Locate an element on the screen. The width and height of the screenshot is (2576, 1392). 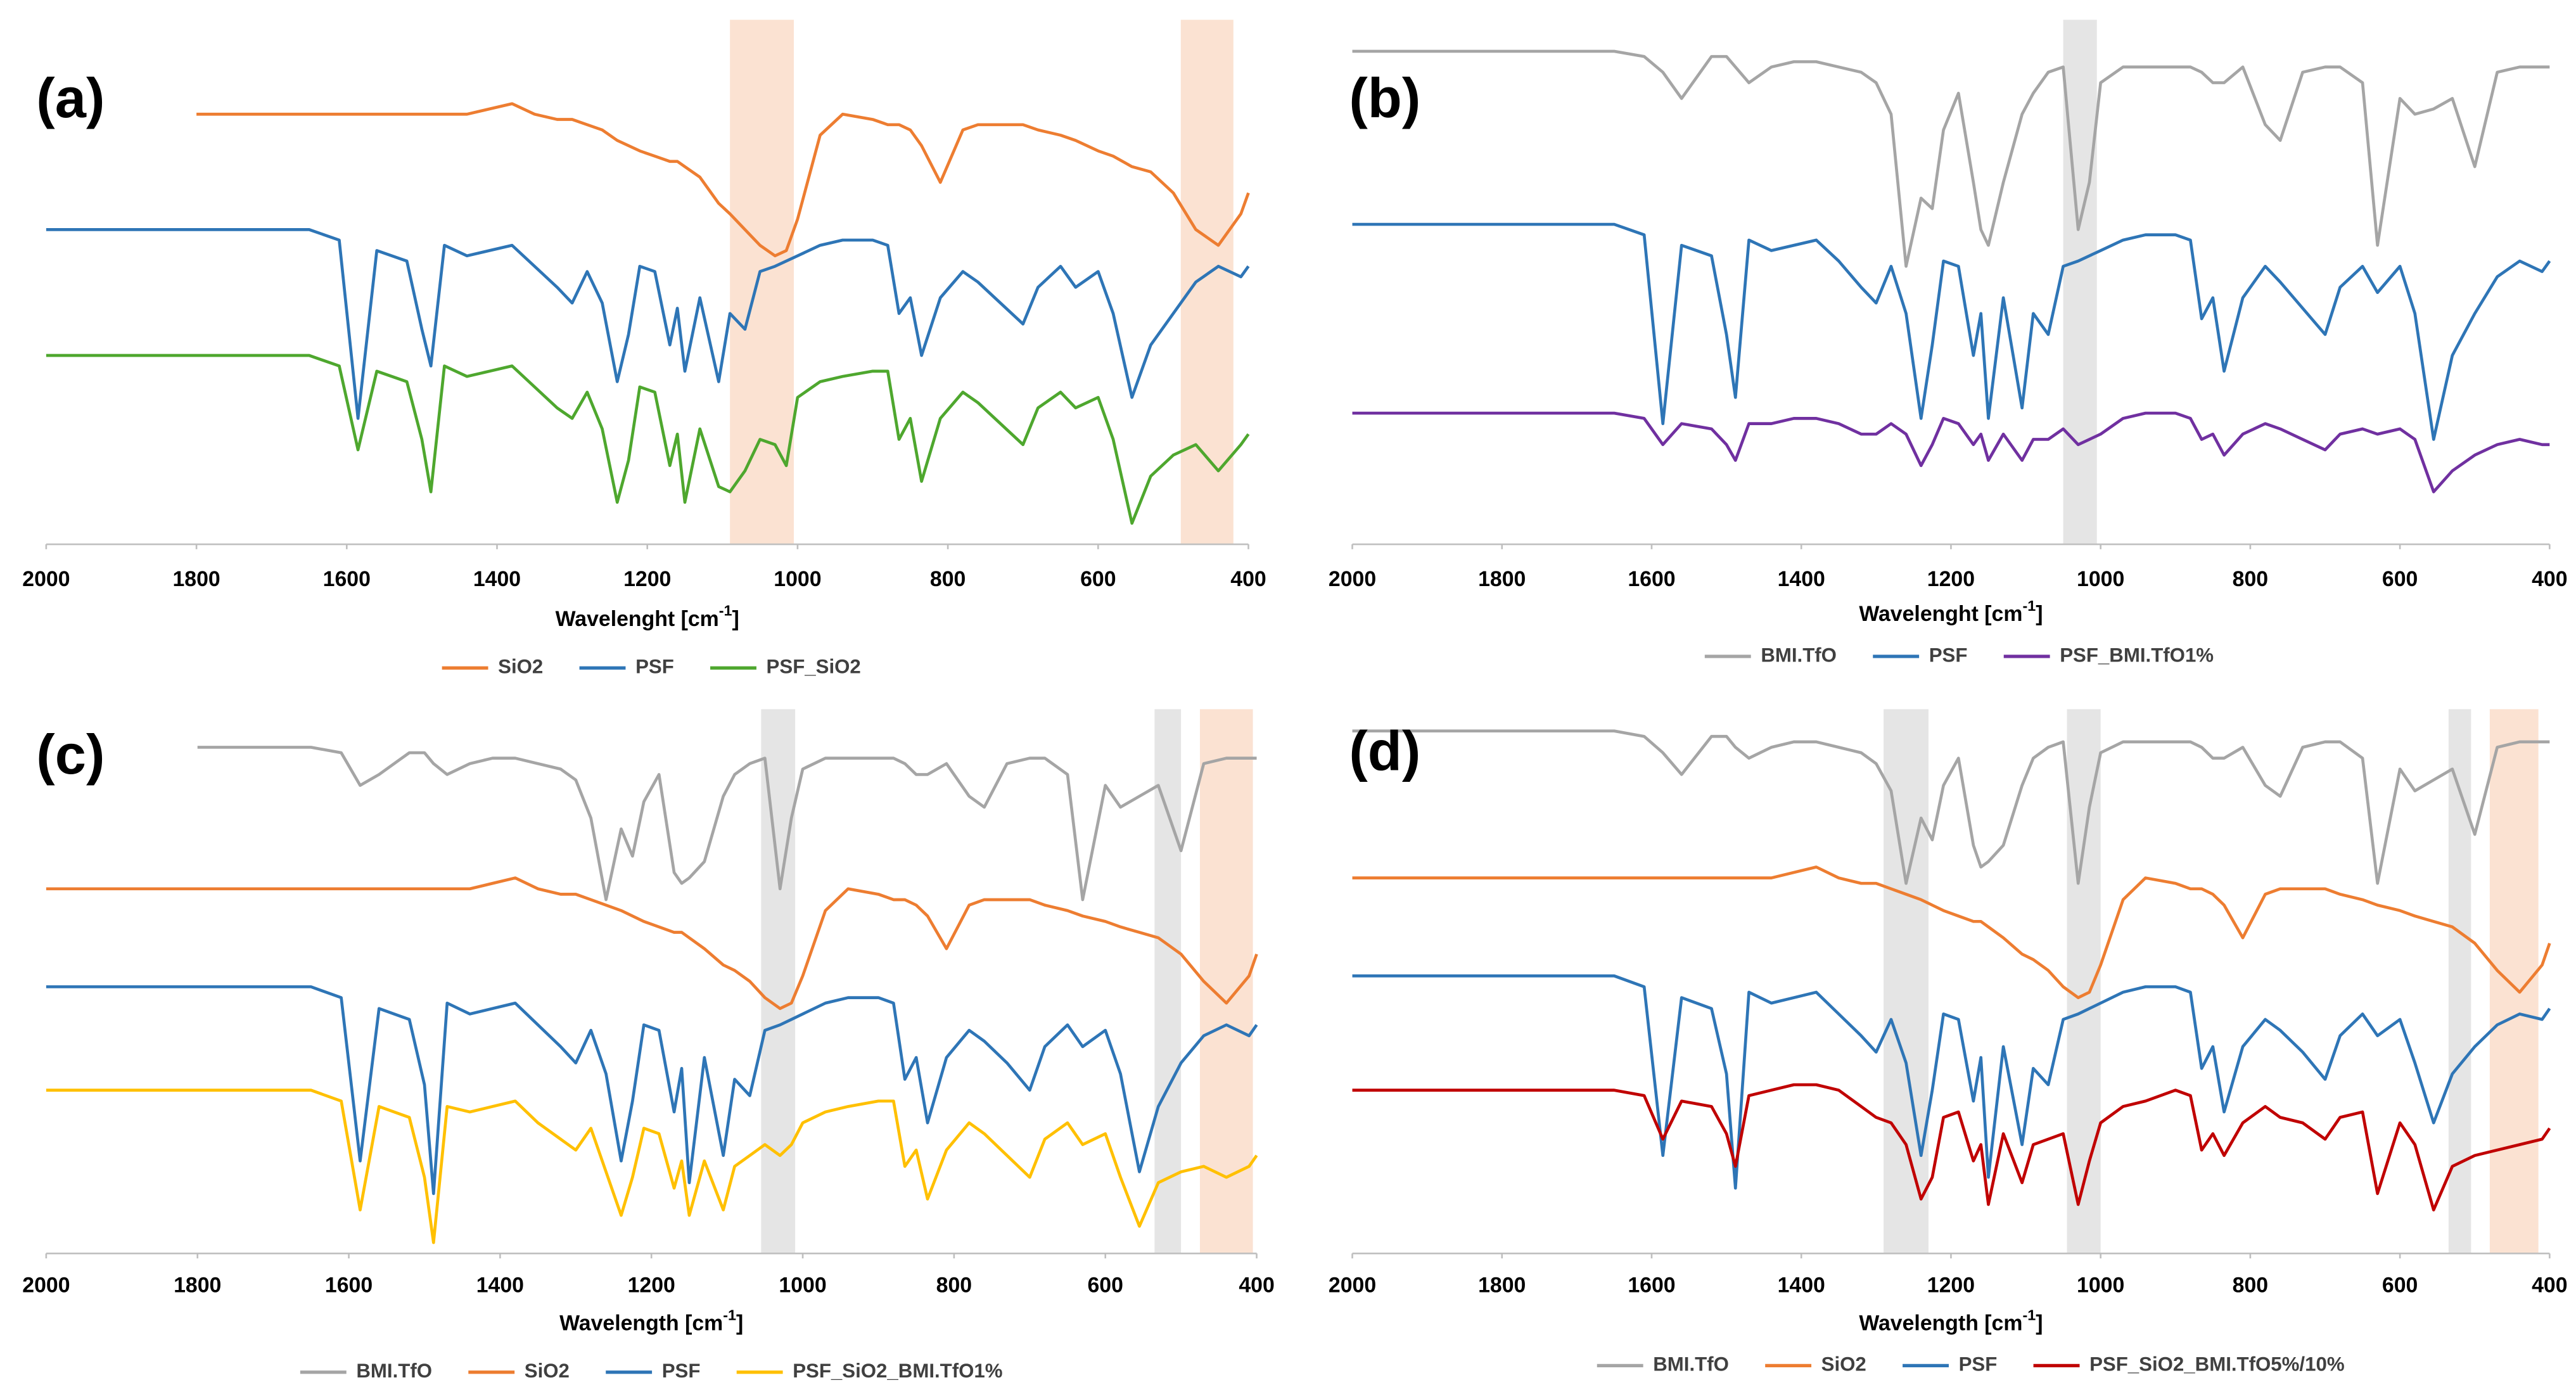
legend-label: PSF_SiO2_BMI.TfO1% is located at coordinates (897, 1371).